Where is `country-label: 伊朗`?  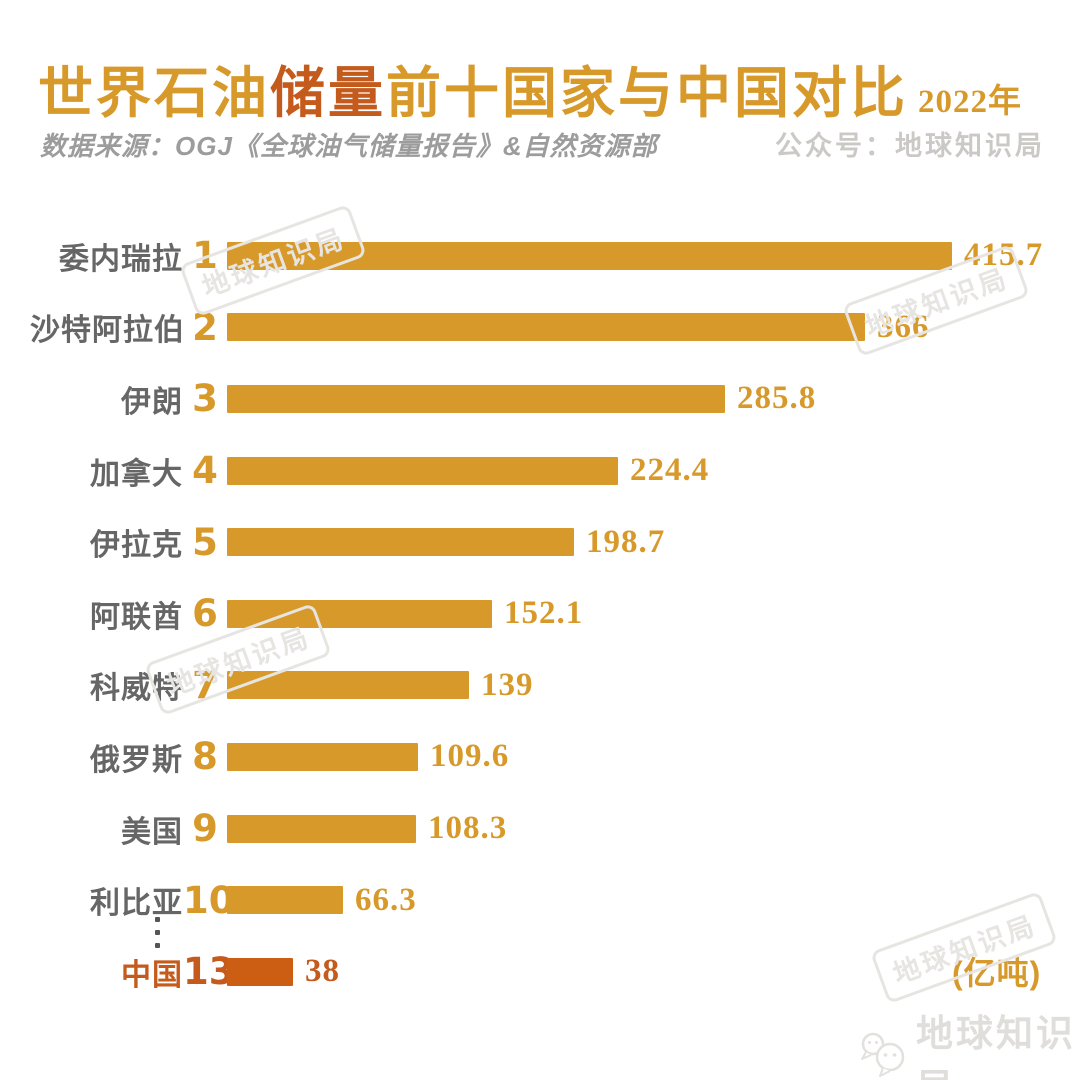
country-label: 伊朗 is located at coordinates (152, 402).